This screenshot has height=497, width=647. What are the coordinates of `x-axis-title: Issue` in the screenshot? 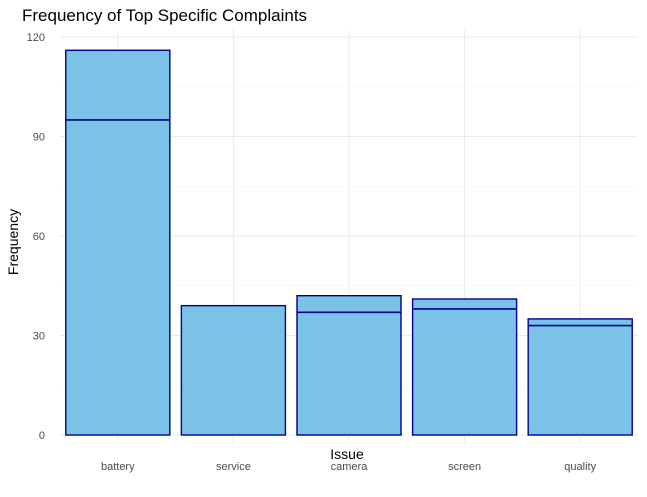 It's located at (347, 454).